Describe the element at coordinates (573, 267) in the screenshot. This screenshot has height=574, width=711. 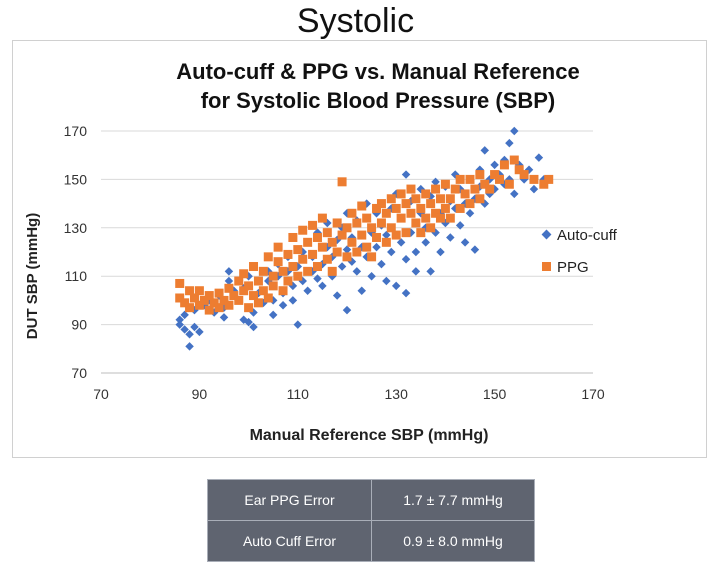
I see `legend-label-ppg: PPG` at that location.